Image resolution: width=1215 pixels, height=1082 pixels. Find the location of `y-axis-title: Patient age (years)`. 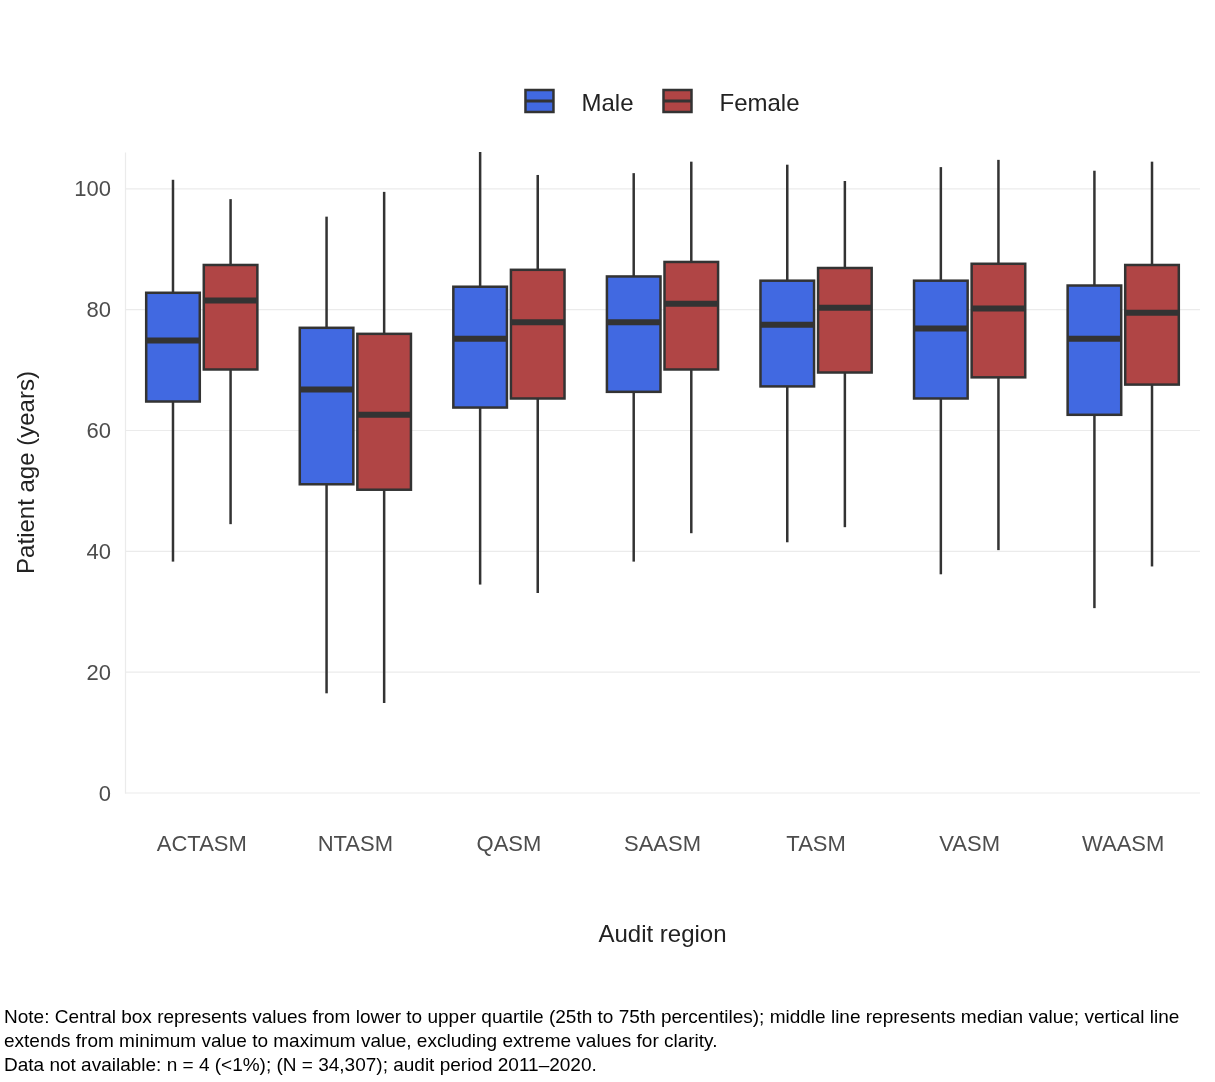

y-axis-title: Patient age (years) is located at coordinates (25, 472).